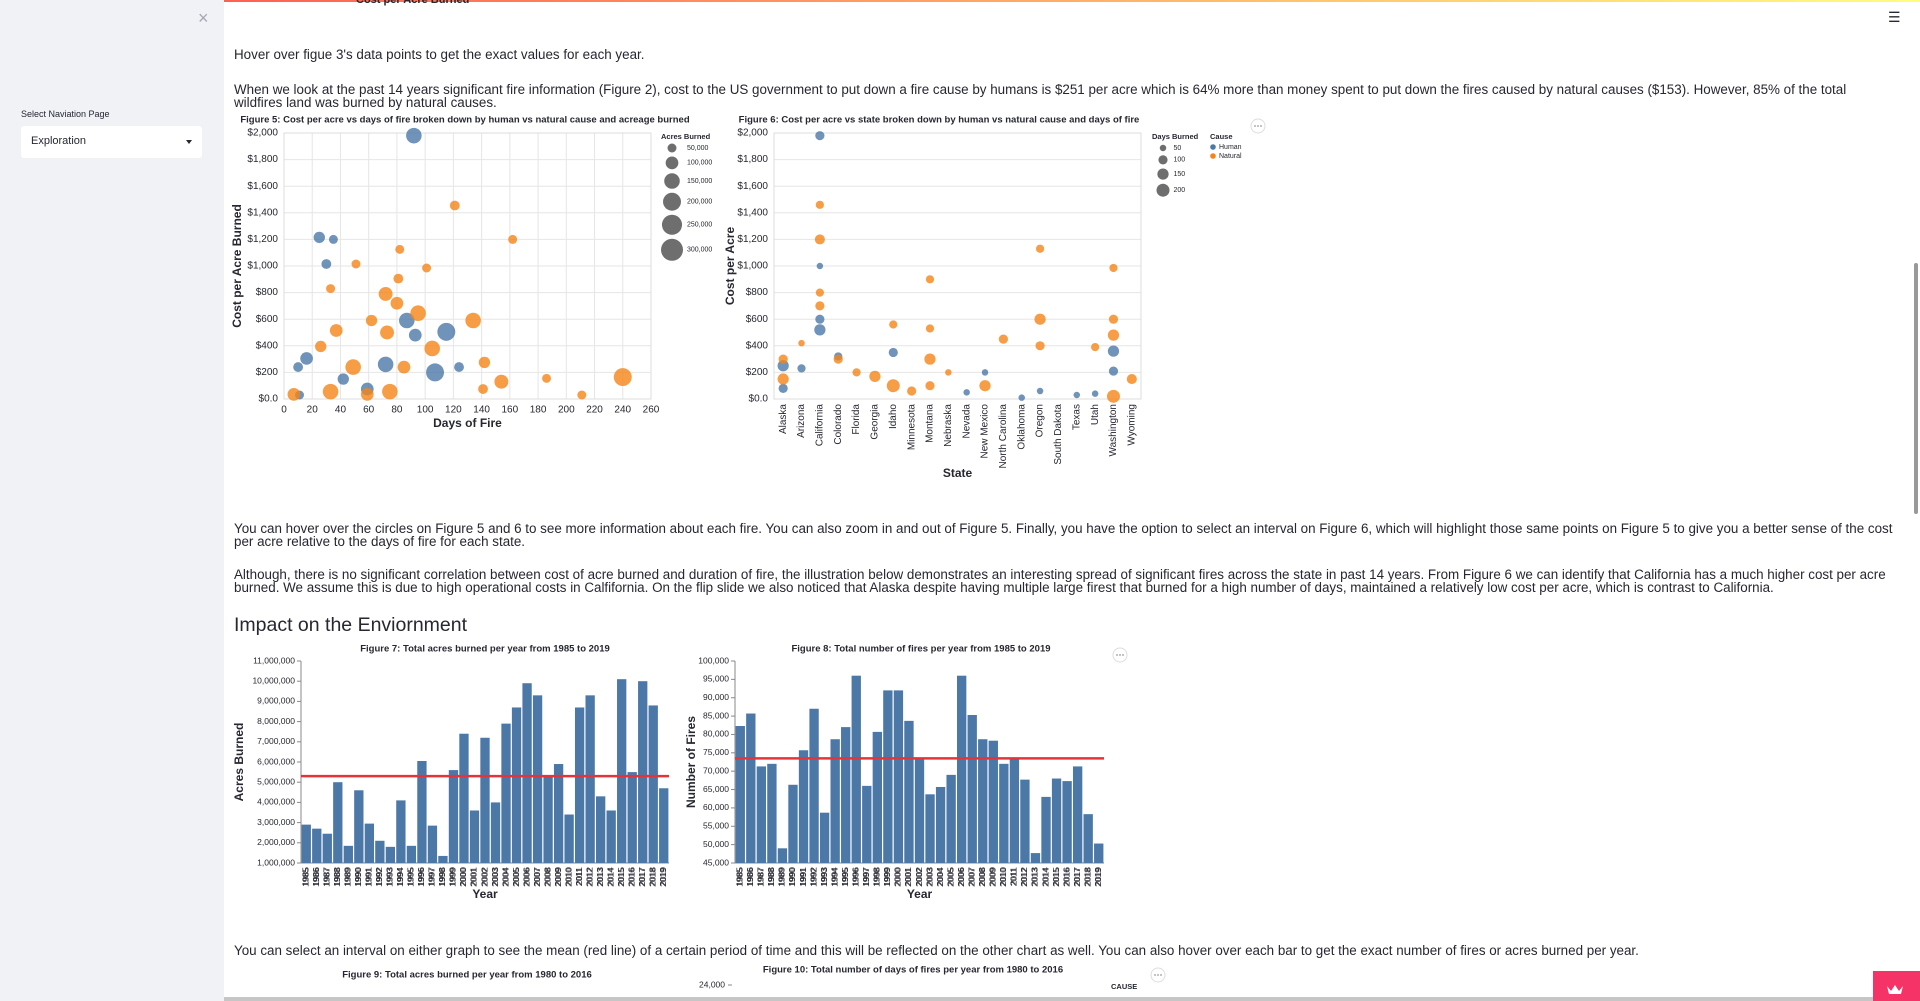 This screenshot has height=1001, width=1920. What do you see at coordinates (1021, 427) in the screenshot?
I see `x-tick-label: Oklahoma` at bounding box center [1021, 427].